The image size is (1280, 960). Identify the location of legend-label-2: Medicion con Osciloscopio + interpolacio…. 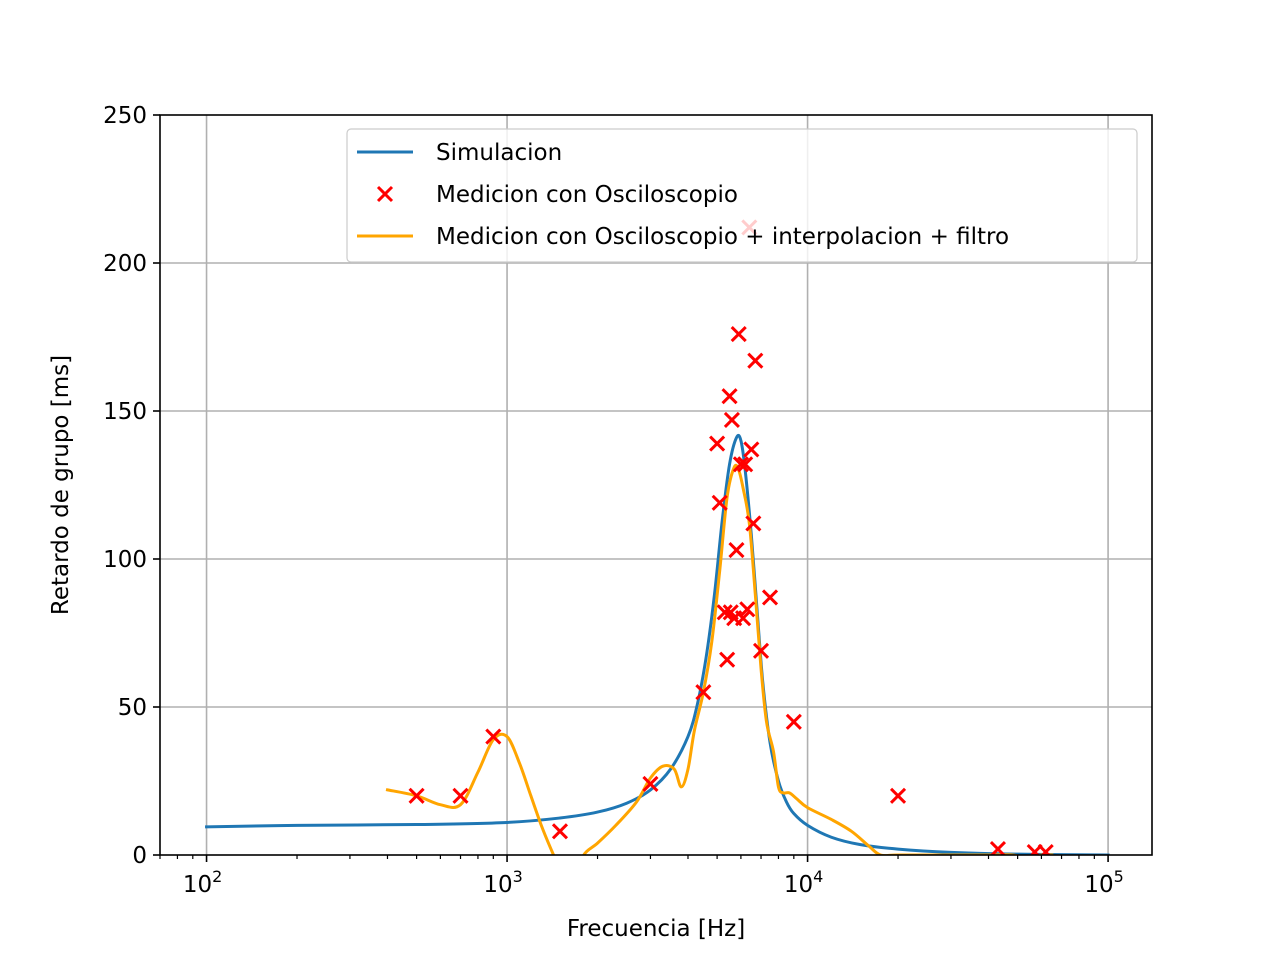
(722, 237).